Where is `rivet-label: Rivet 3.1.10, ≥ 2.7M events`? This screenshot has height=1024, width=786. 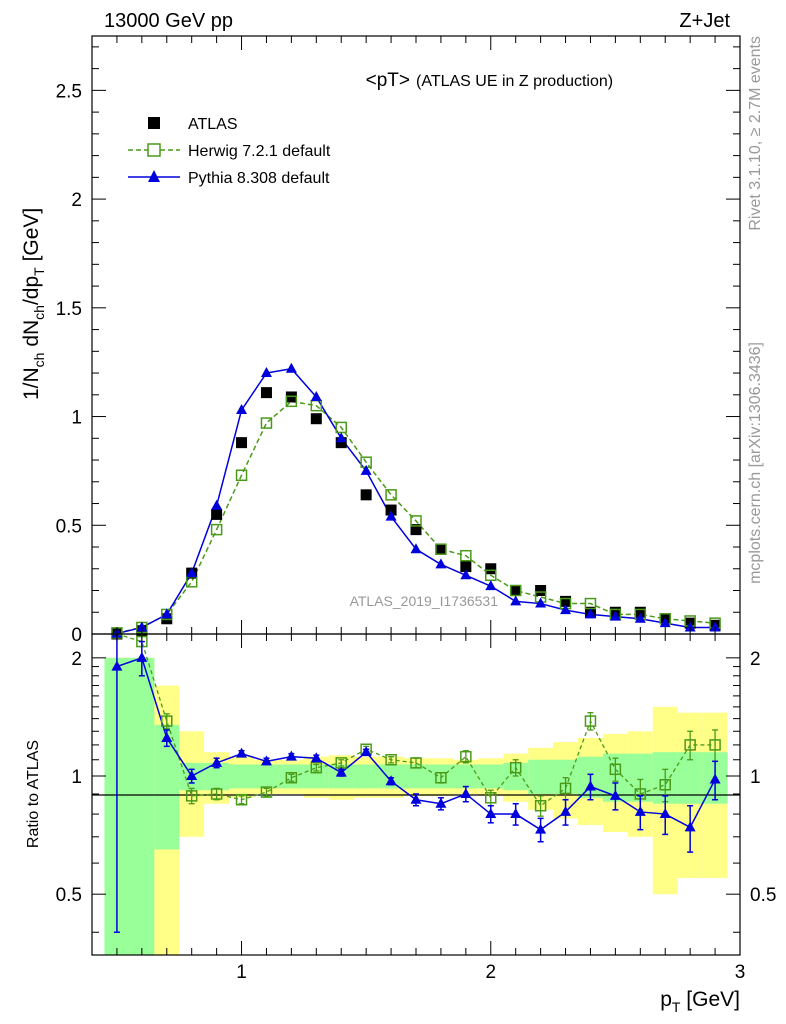 rivet-label: Rivet 3.1.10, ≥ 2.7M events is located at coordinates (755, 133).